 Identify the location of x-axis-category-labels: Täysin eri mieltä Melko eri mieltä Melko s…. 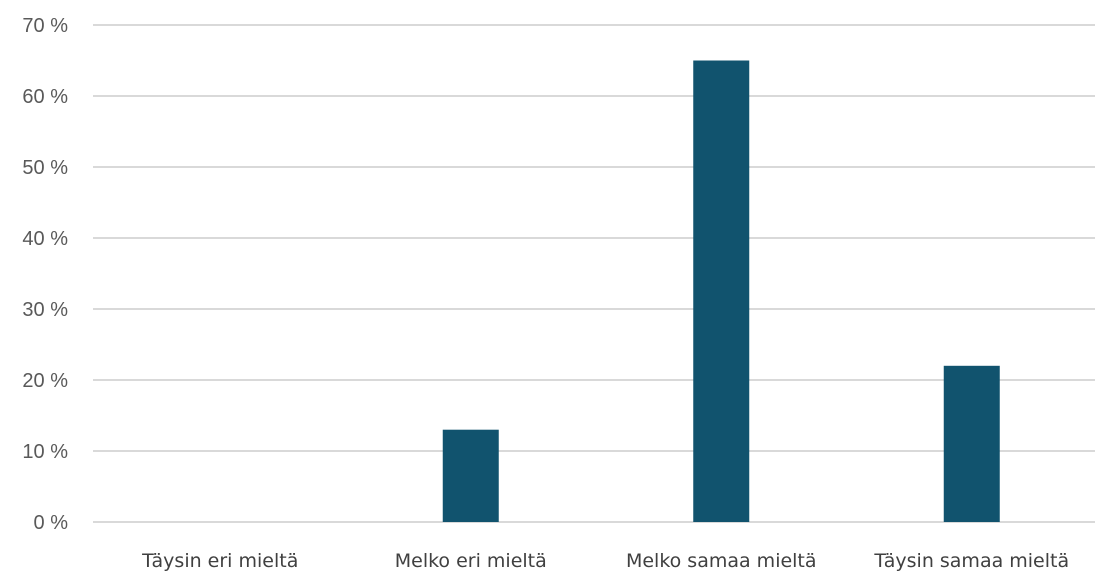
(605, 561).